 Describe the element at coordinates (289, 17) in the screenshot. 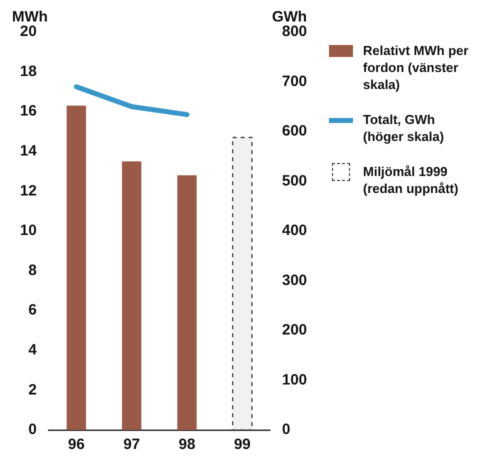

I see `y2-axis-title: GWh` at that location.